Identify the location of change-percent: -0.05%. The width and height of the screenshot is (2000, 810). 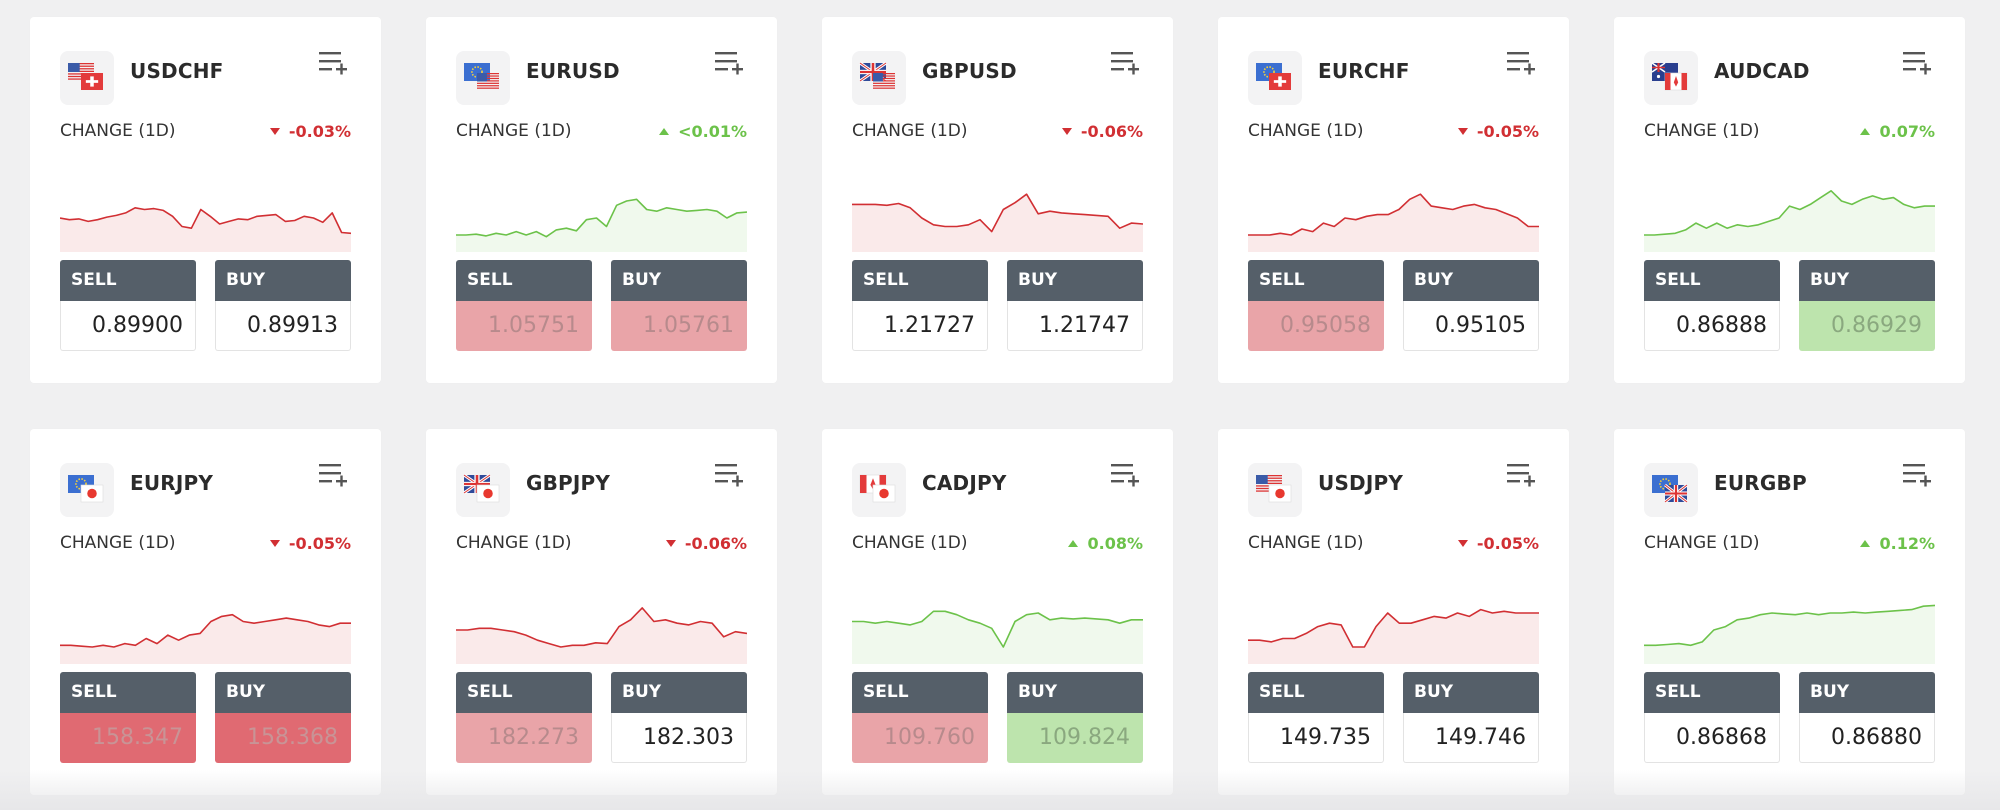
(1507, 543).